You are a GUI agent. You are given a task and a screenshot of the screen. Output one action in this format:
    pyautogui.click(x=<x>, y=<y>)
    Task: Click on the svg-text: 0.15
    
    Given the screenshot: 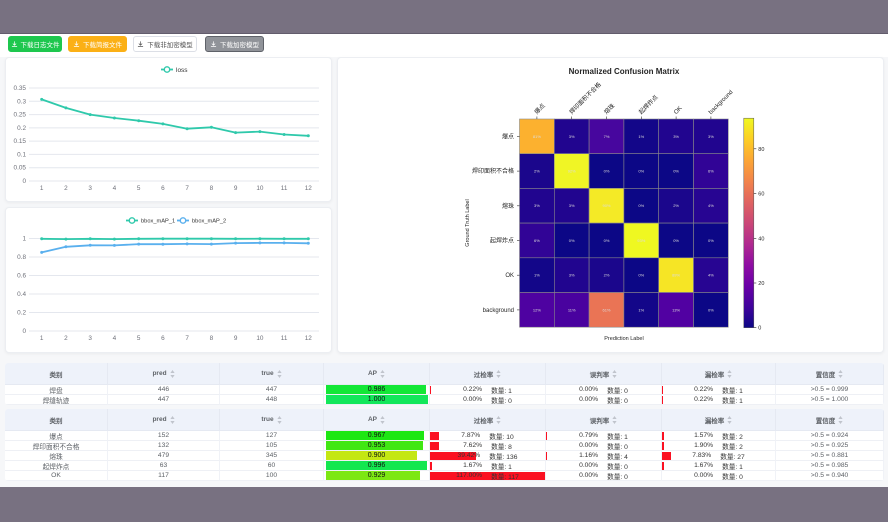 What is the action you would take?
    pyautogui.click(x=20, y=141)
    